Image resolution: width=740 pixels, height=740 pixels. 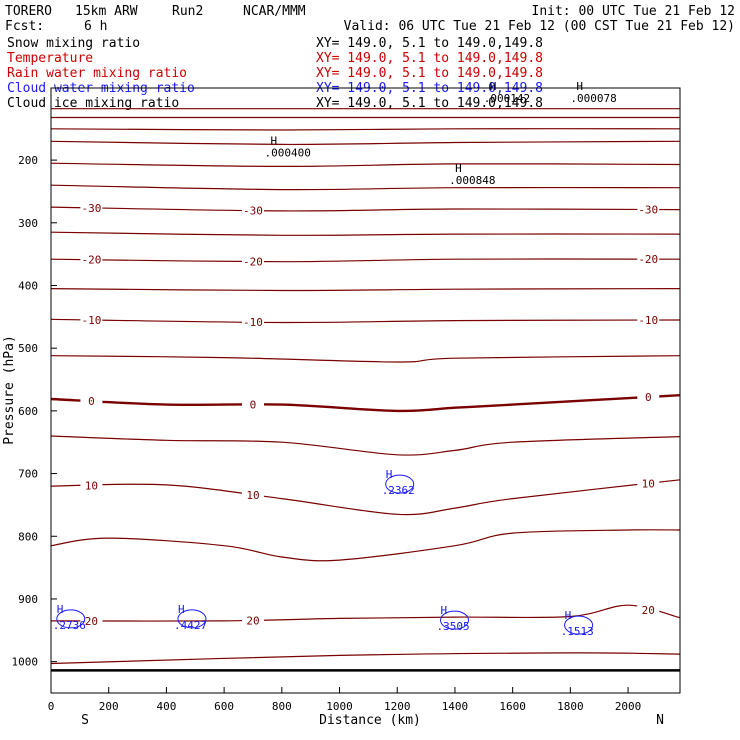 I want to click on cloud-water-max-value: .2362, so click(x=398, y=490).